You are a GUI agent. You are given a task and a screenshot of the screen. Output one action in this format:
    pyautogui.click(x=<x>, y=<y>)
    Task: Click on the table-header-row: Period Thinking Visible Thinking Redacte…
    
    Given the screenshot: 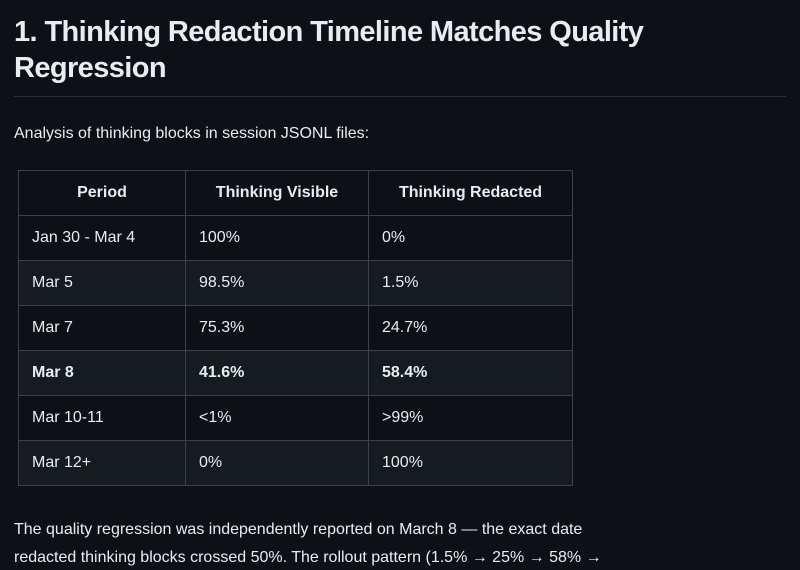 What is the action you would take?
    pyautogui.click(x=295, y=193)
    